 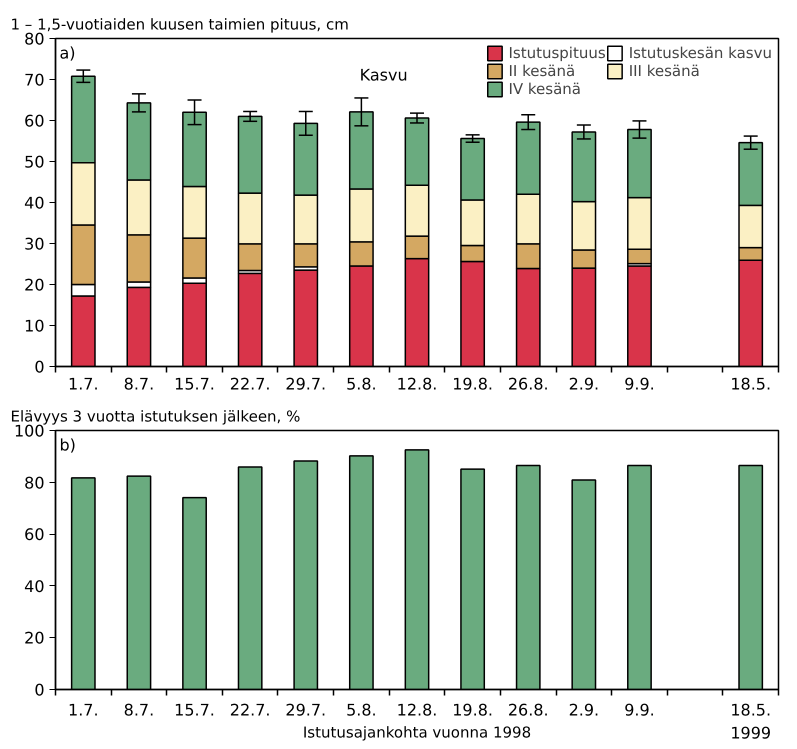 What do you see at coordinates (417, 732) in the screenshot?
I see `x-axis-title: Istutusajankohta vuonna 1998` at bounding box center [417, 732].